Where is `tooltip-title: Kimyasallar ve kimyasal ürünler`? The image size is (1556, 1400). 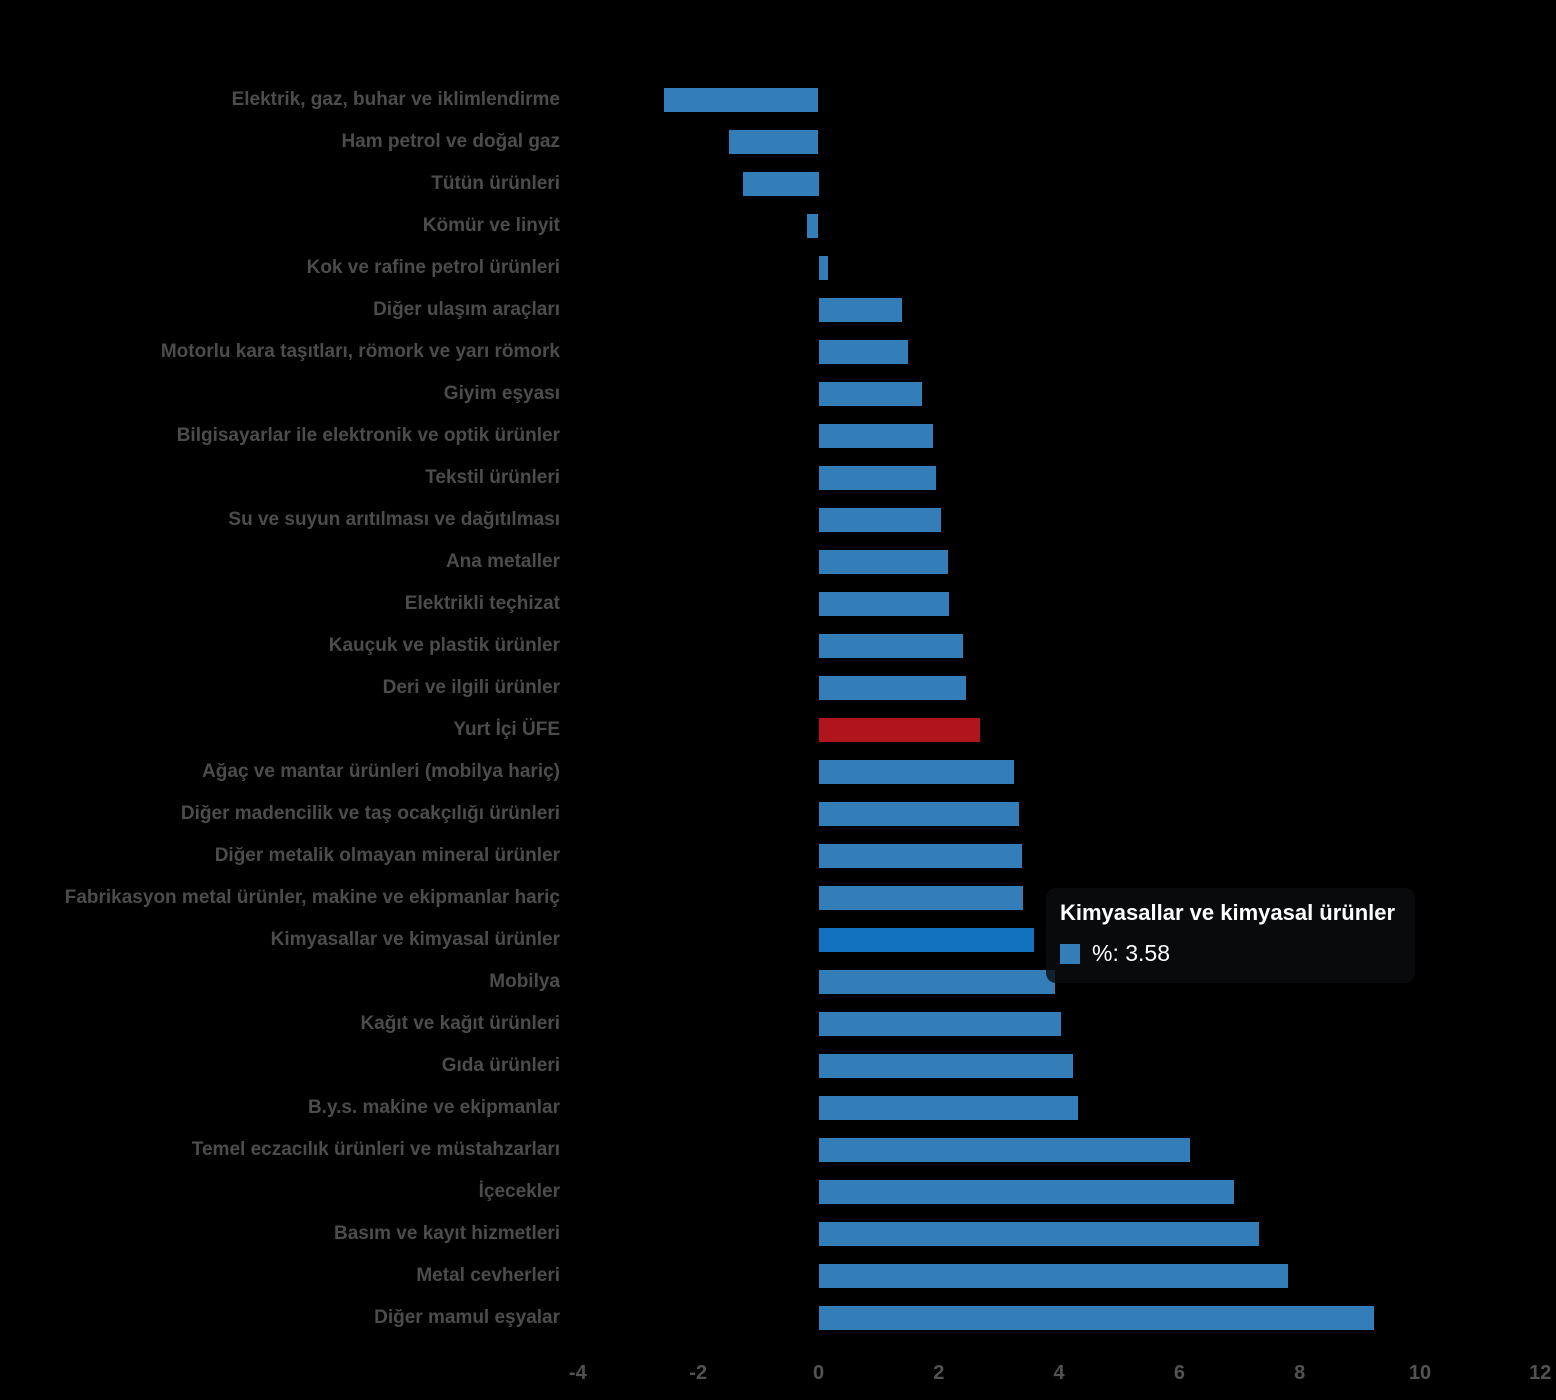 tooltip-title: Kimyasallar ve kimyasal ürünler is located at coordinates (1228, 912).